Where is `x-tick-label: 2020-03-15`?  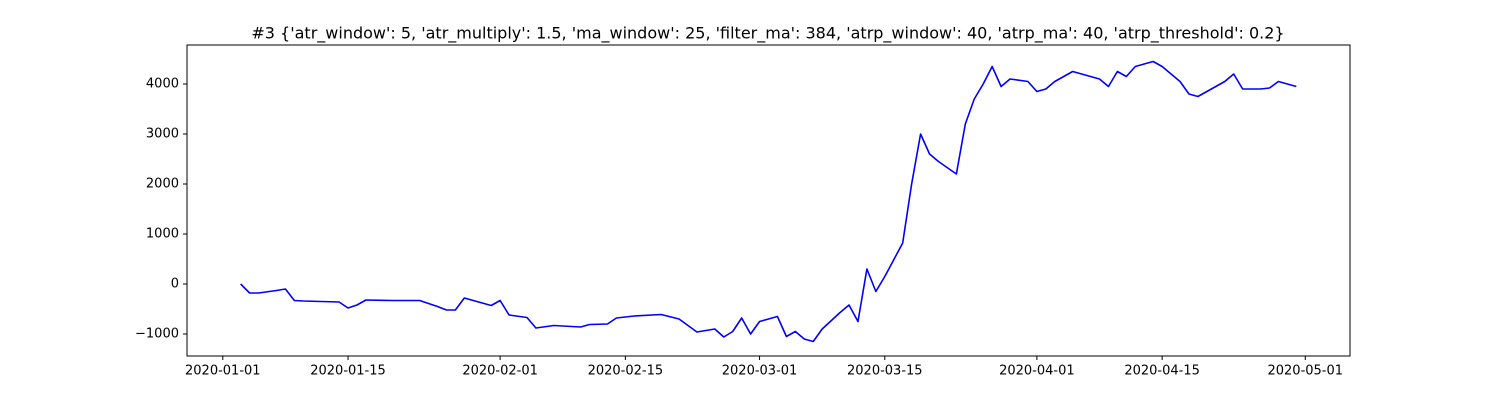 x-tick-label: 2020-03-15 is located at coordinates (885, 371).